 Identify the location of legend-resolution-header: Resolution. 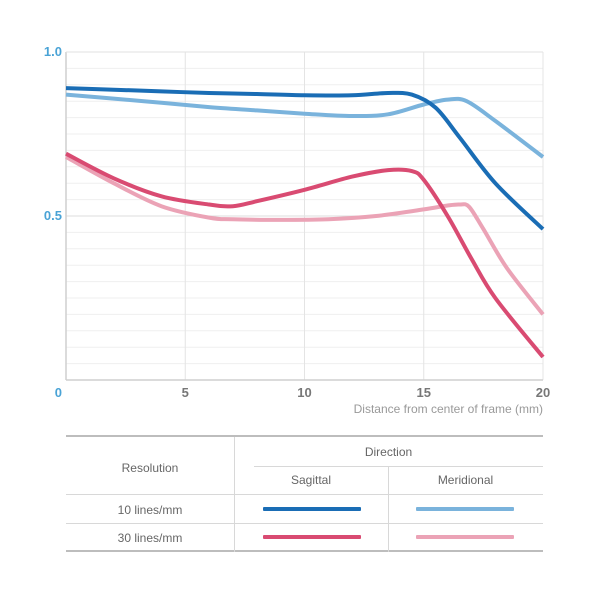
(150, 468).